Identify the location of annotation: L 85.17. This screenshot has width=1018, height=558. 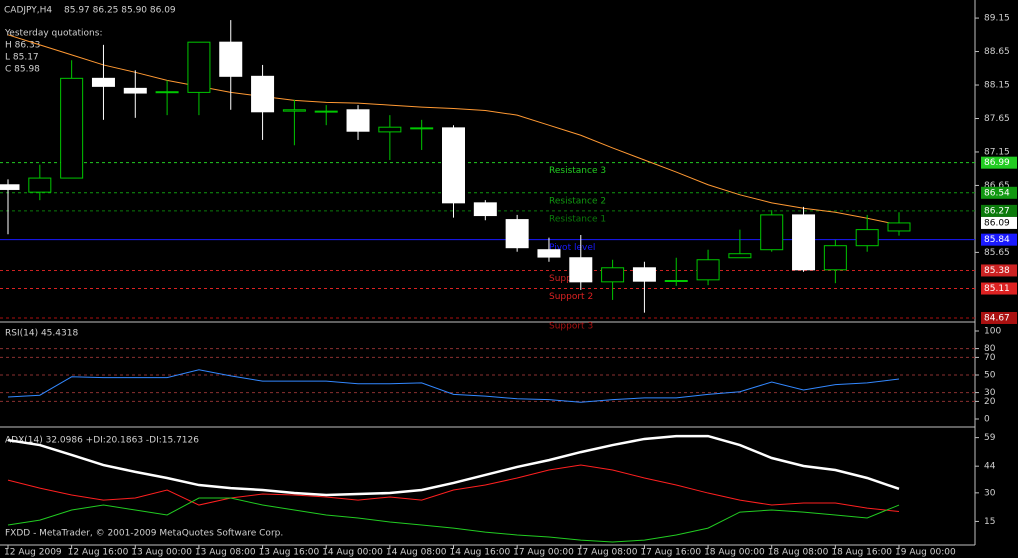
(22, 58).